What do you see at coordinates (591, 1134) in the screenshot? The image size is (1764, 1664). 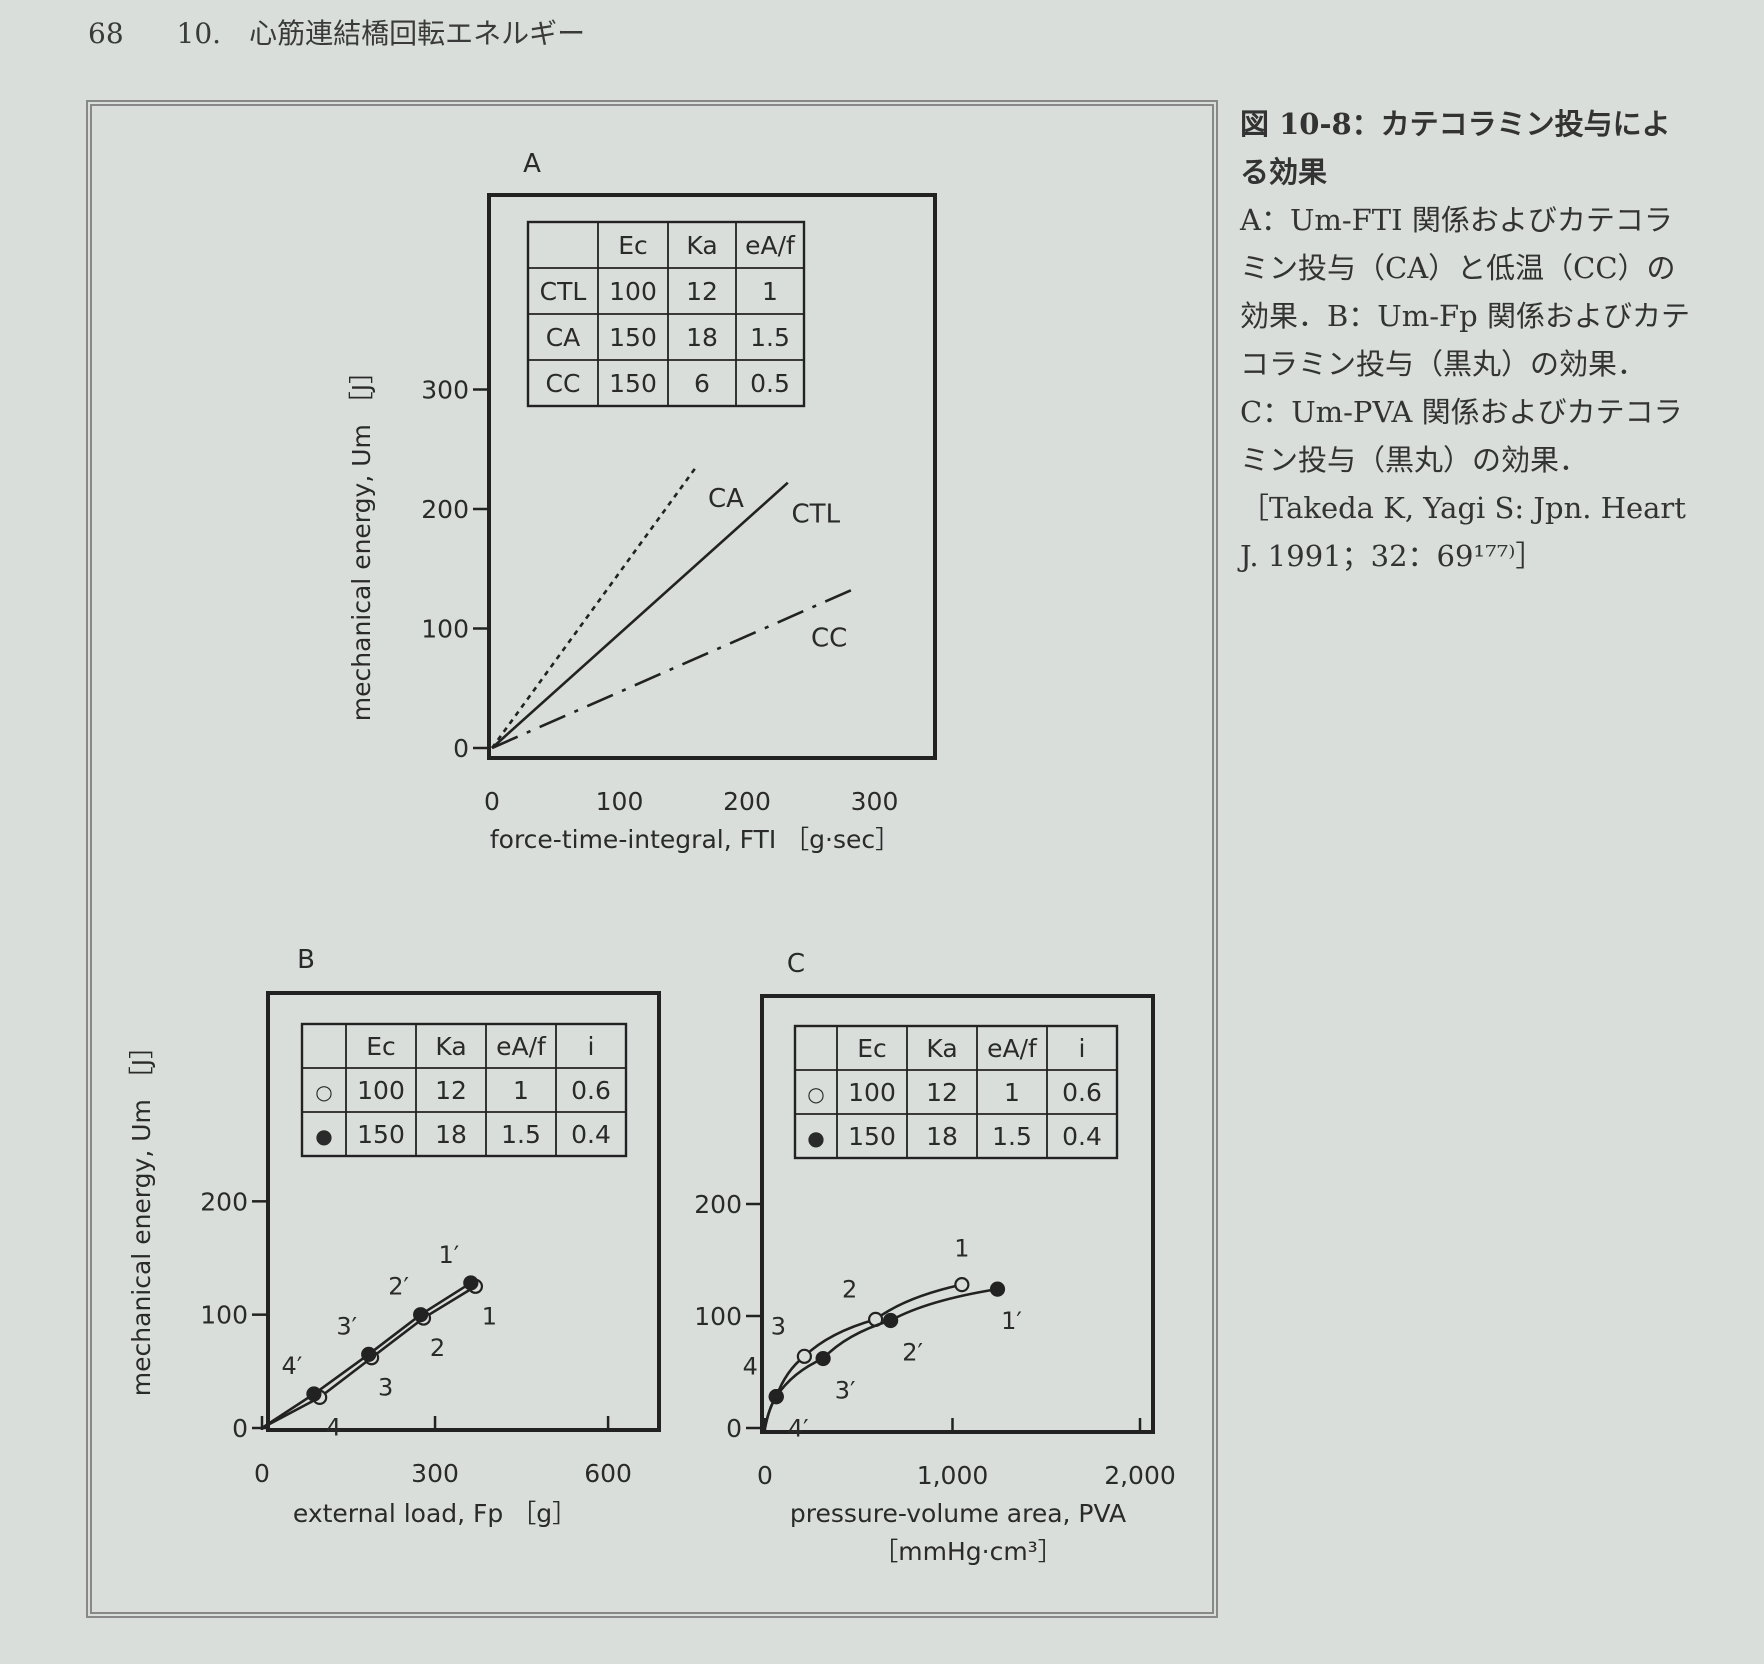 I see `table-cell-b: 0.4` at bounding box center [591, 1134].